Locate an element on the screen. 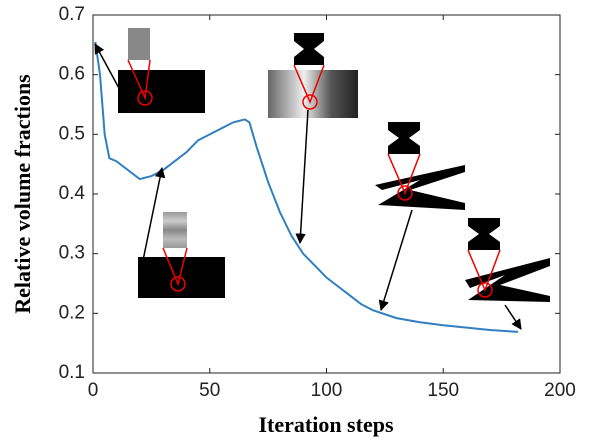  y-tick-label: 0.4 is located at coordinates (72, 193).